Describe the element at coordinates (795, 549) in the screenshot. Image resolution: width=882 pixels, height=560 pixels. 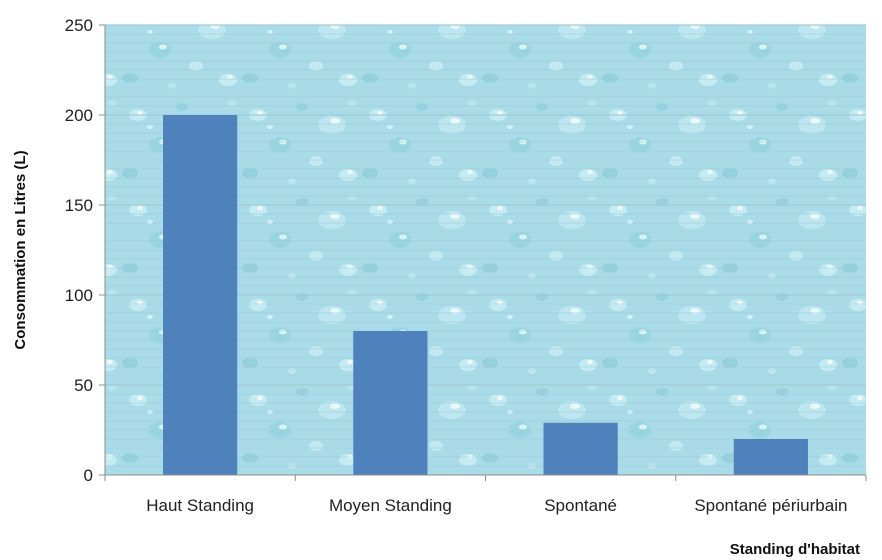
I see `x-axis-title: Standing d'habitat` at that location.